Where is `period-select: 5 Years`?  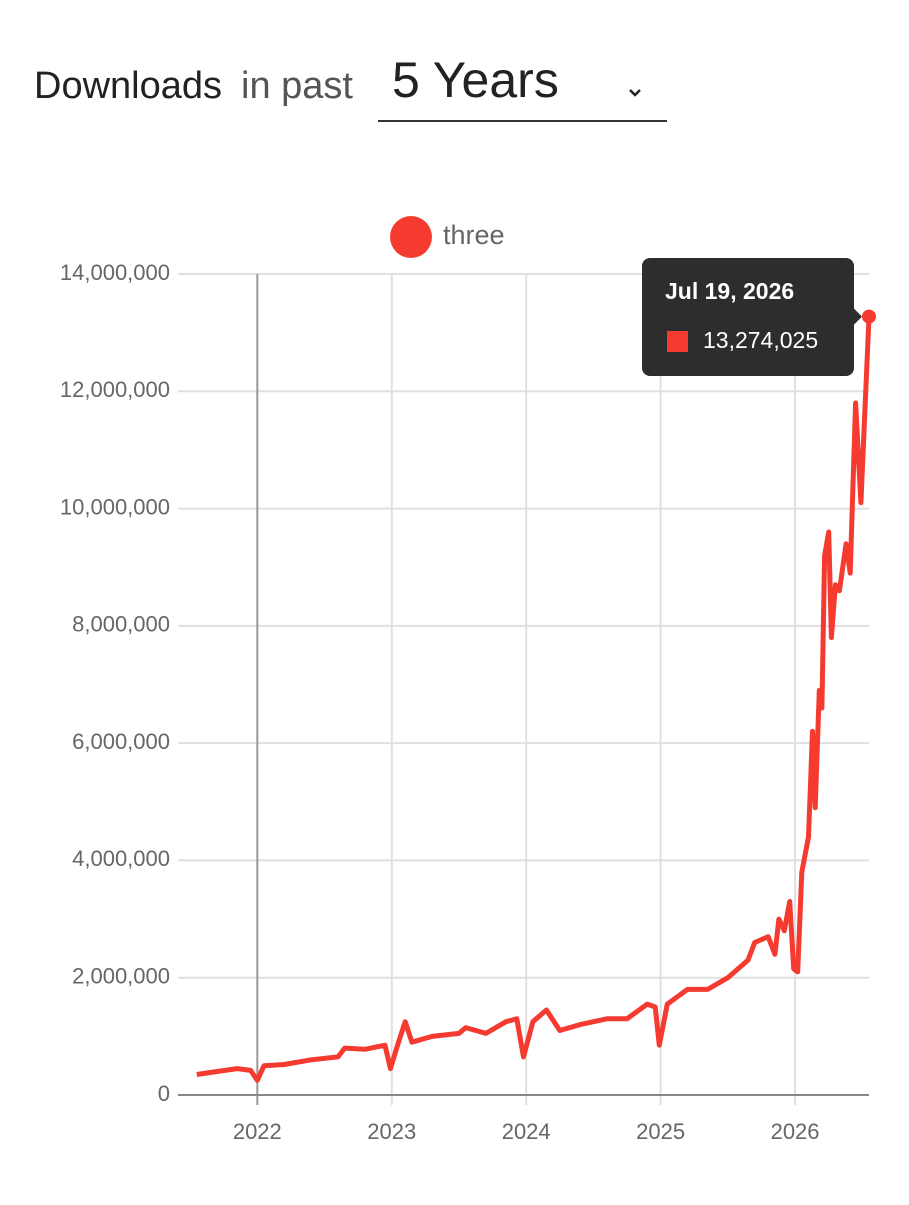
period-select: 5 Years is located at coordinates (522, 87).